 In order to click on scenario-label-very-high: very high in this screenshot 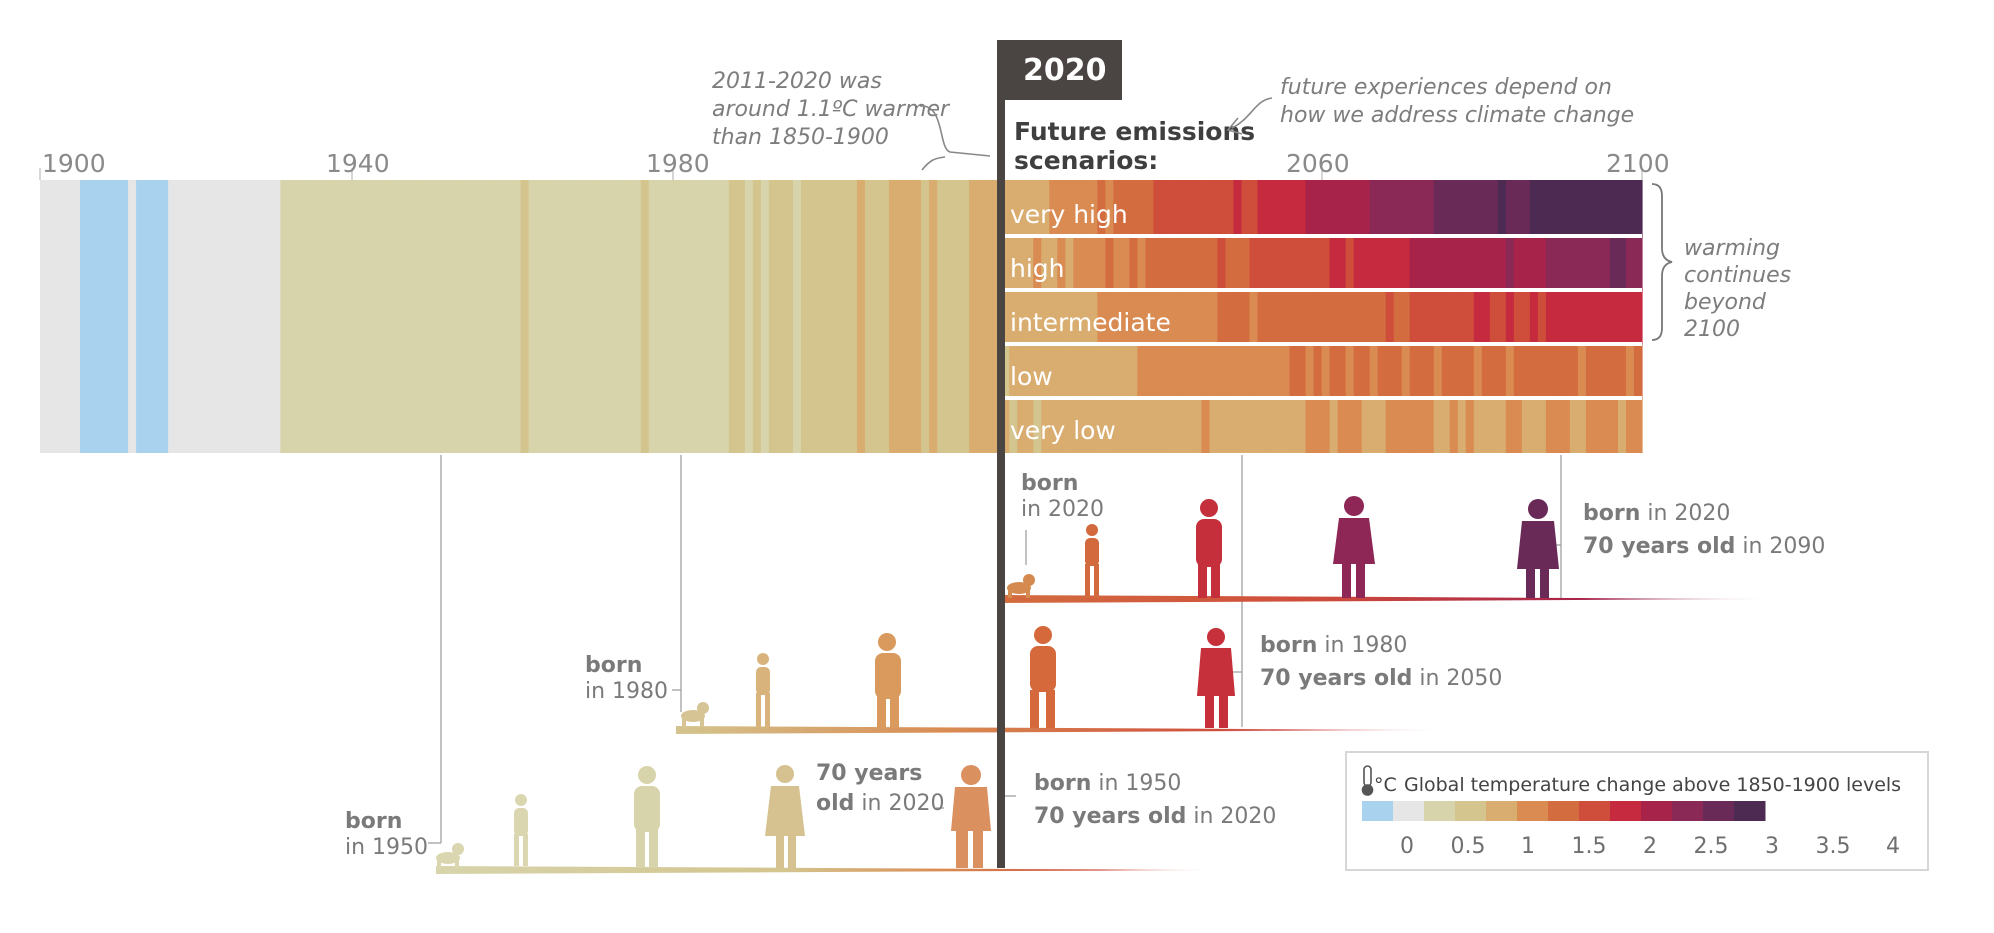, I will do `click(1069, 214)`.